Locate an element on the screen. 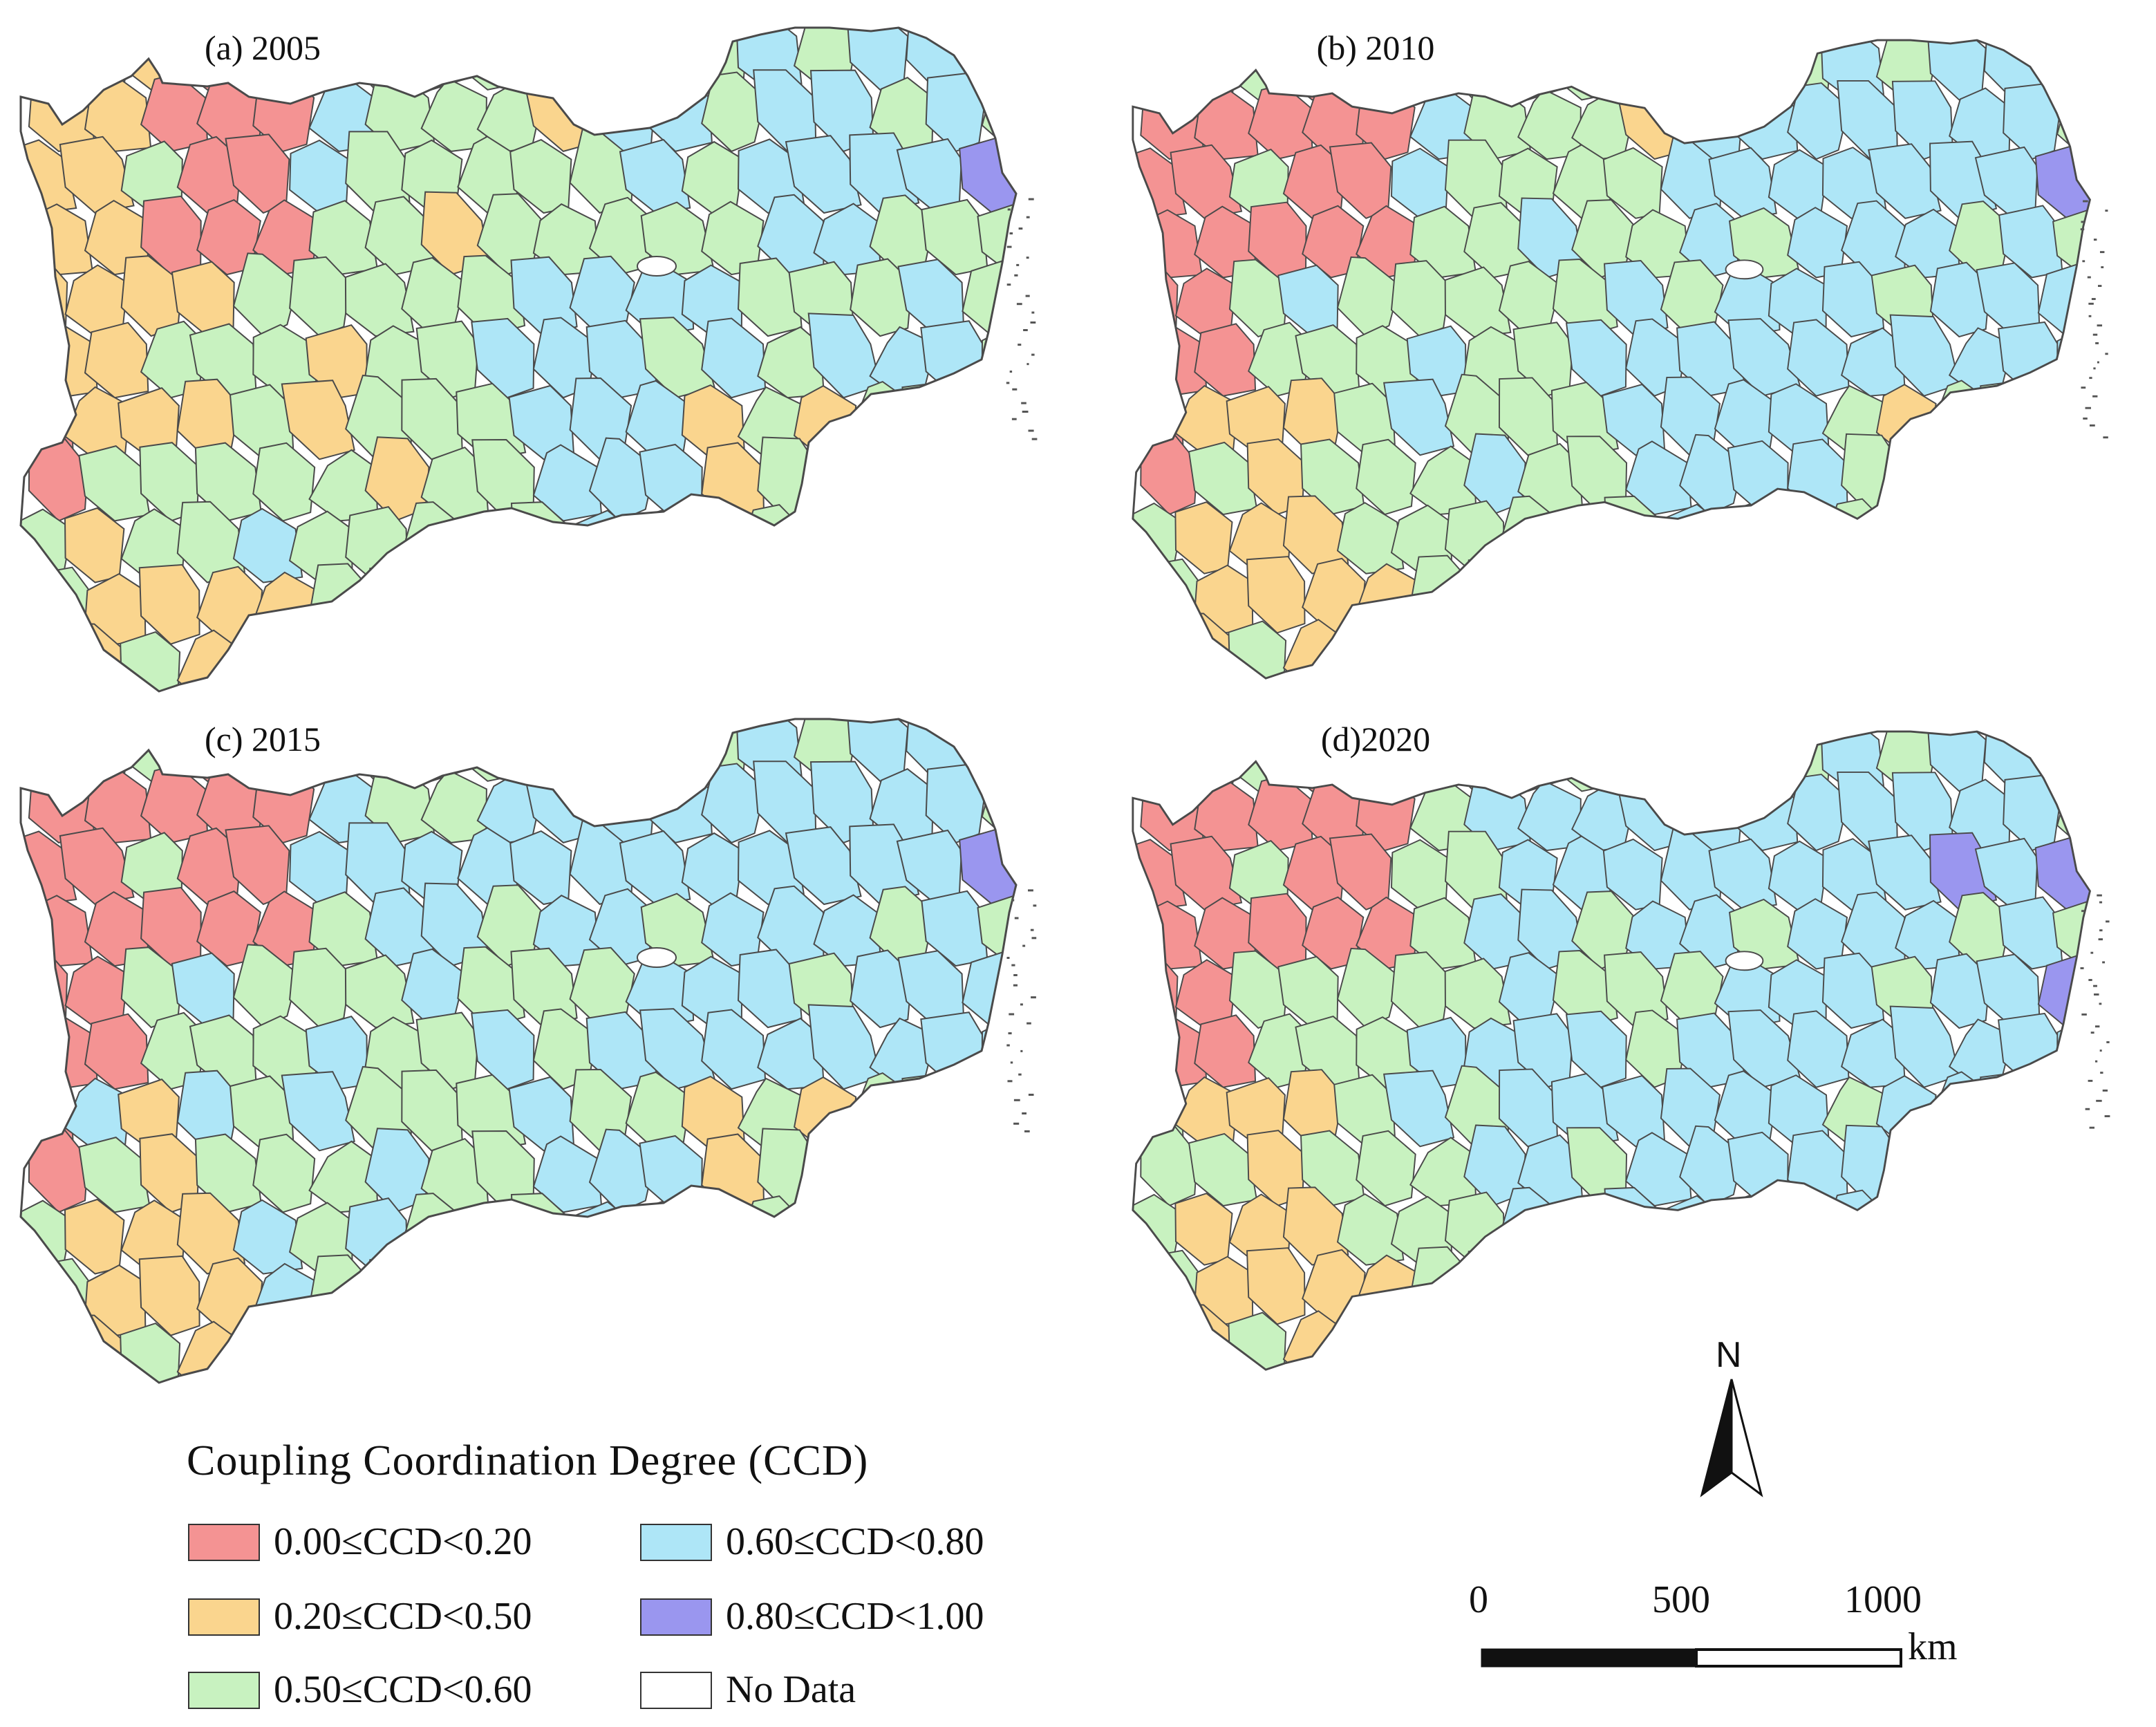 The image size is (2156, 1727). scale-tick-label: 1000 is located at coordinates (1883, 1600).